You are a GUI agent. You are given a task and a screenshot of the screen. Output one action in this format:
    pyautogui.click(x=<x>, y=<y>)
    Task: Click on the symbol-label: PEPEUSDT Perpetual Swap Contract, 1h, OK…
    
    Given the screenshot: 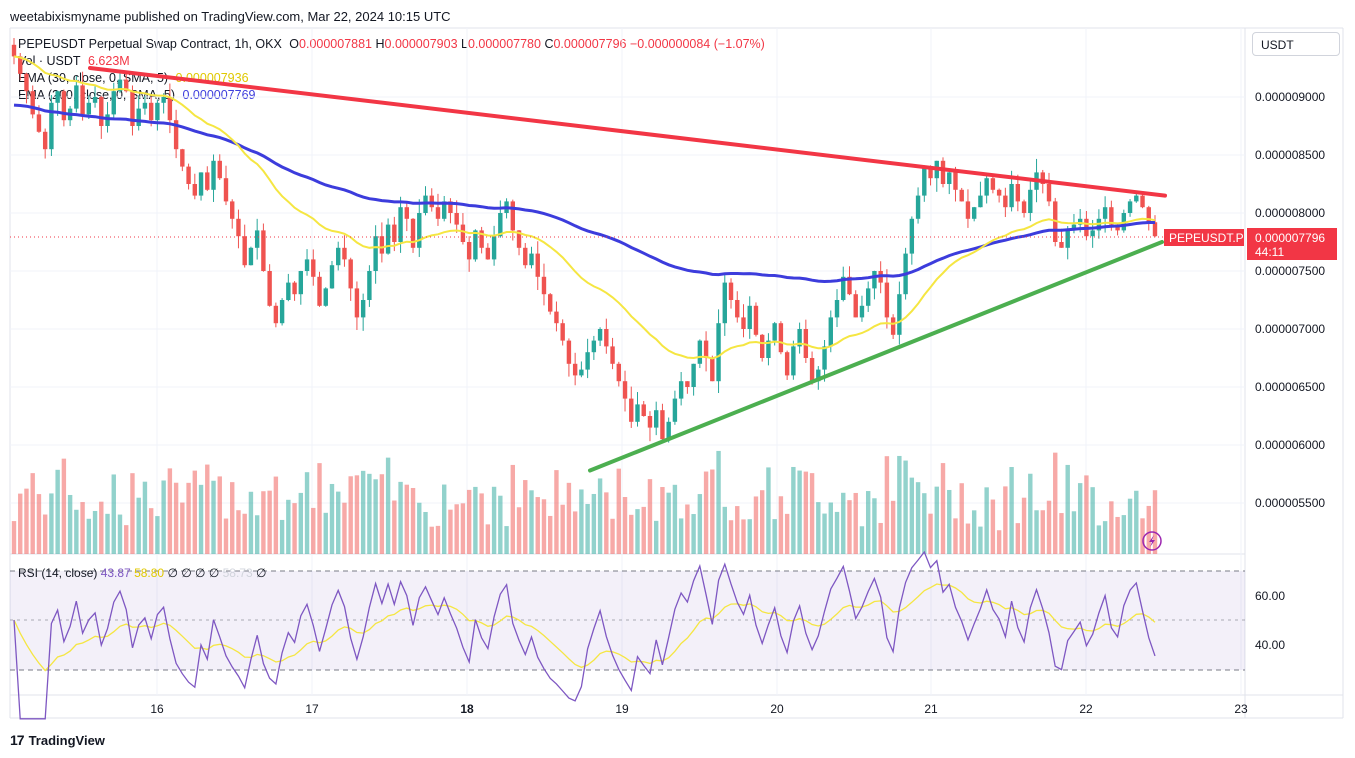 What is the action you would take?
    pyautogui.click(x=150, y=44)
    